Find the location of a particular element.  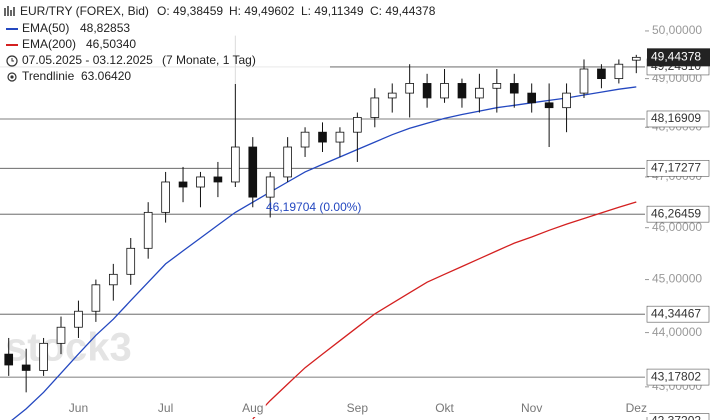

y-tick-label: 50,00000 is located at coordinates (677, 30).